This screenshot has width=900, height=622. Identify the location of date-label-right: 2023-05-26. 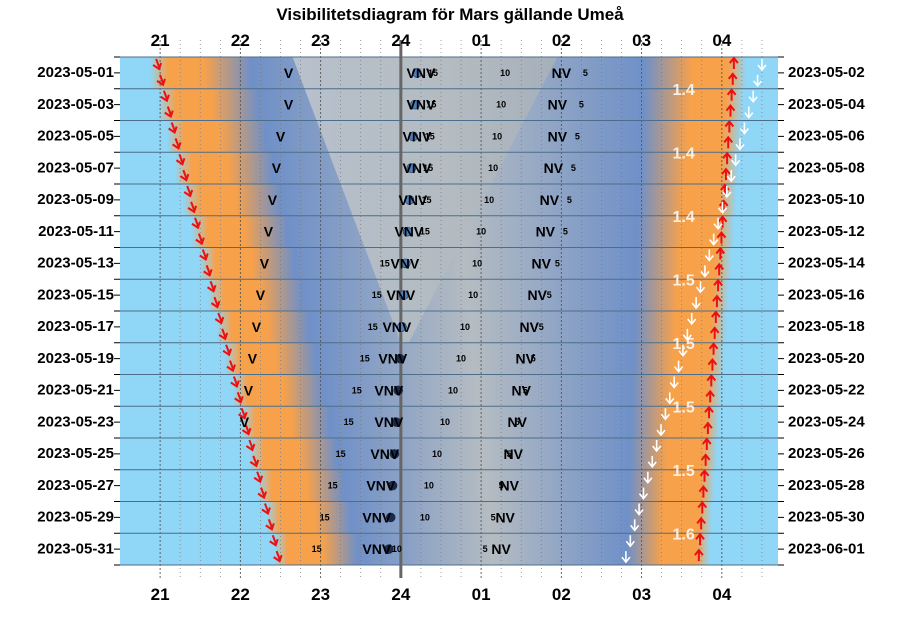
(826, 453).